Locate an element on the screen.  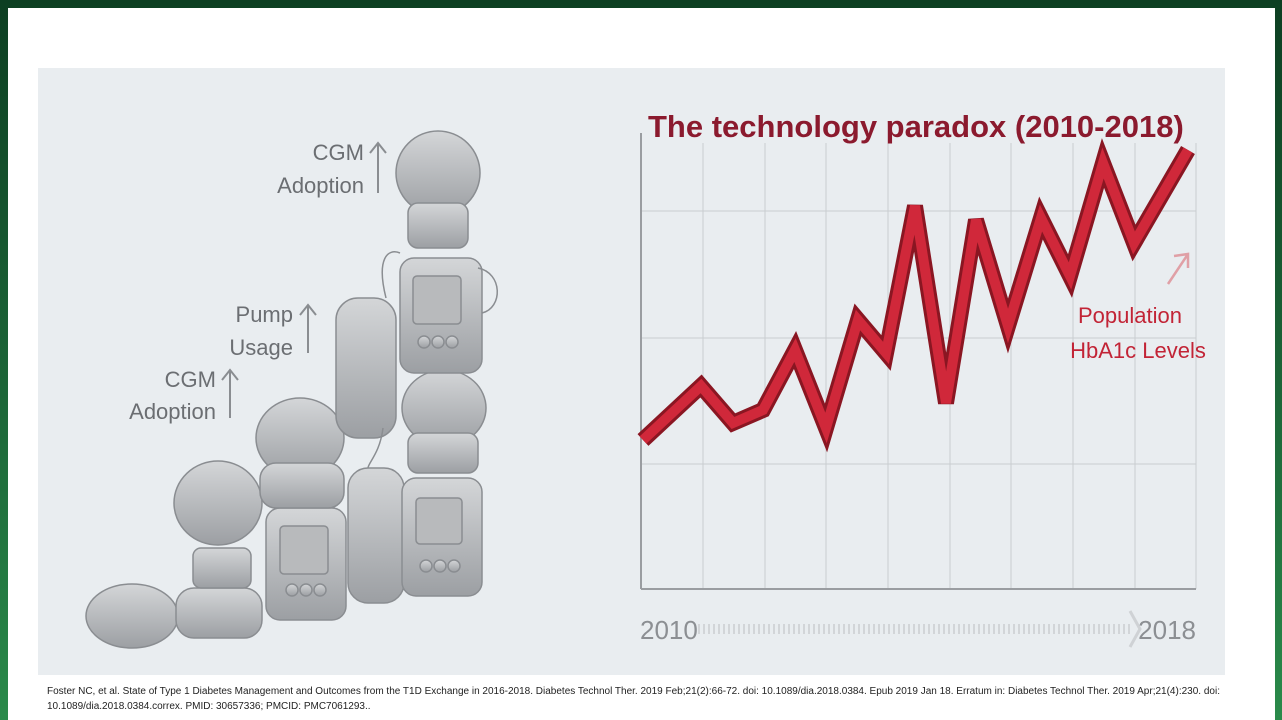
series-label: HbA1c Levels is located at coordinates (1138, 350).